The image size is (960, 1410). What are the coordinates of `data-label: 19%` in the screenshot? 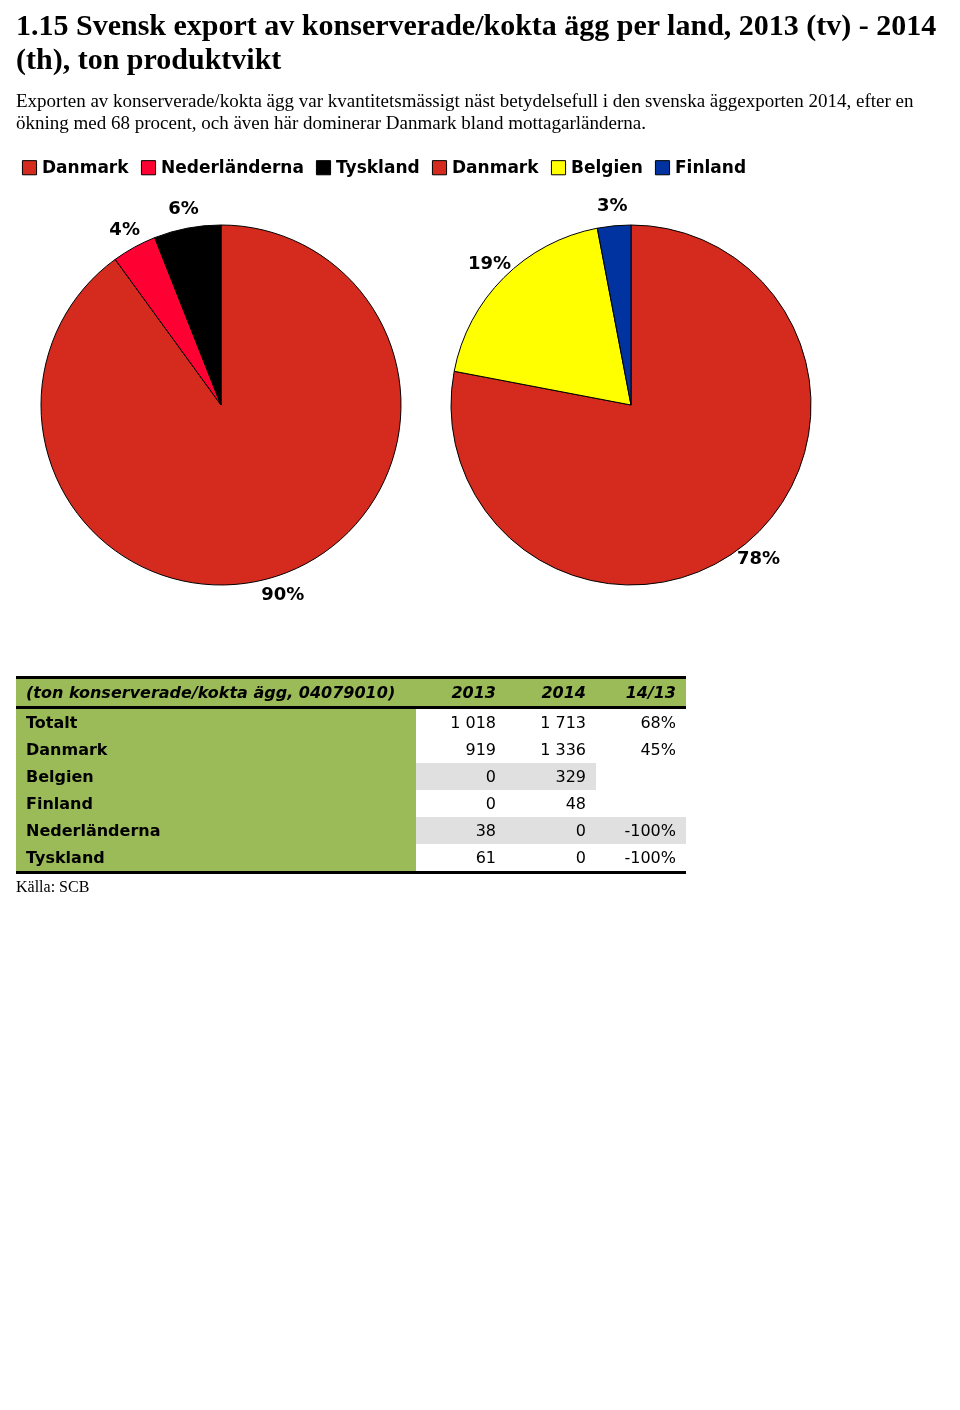 It's located at (490, 262).